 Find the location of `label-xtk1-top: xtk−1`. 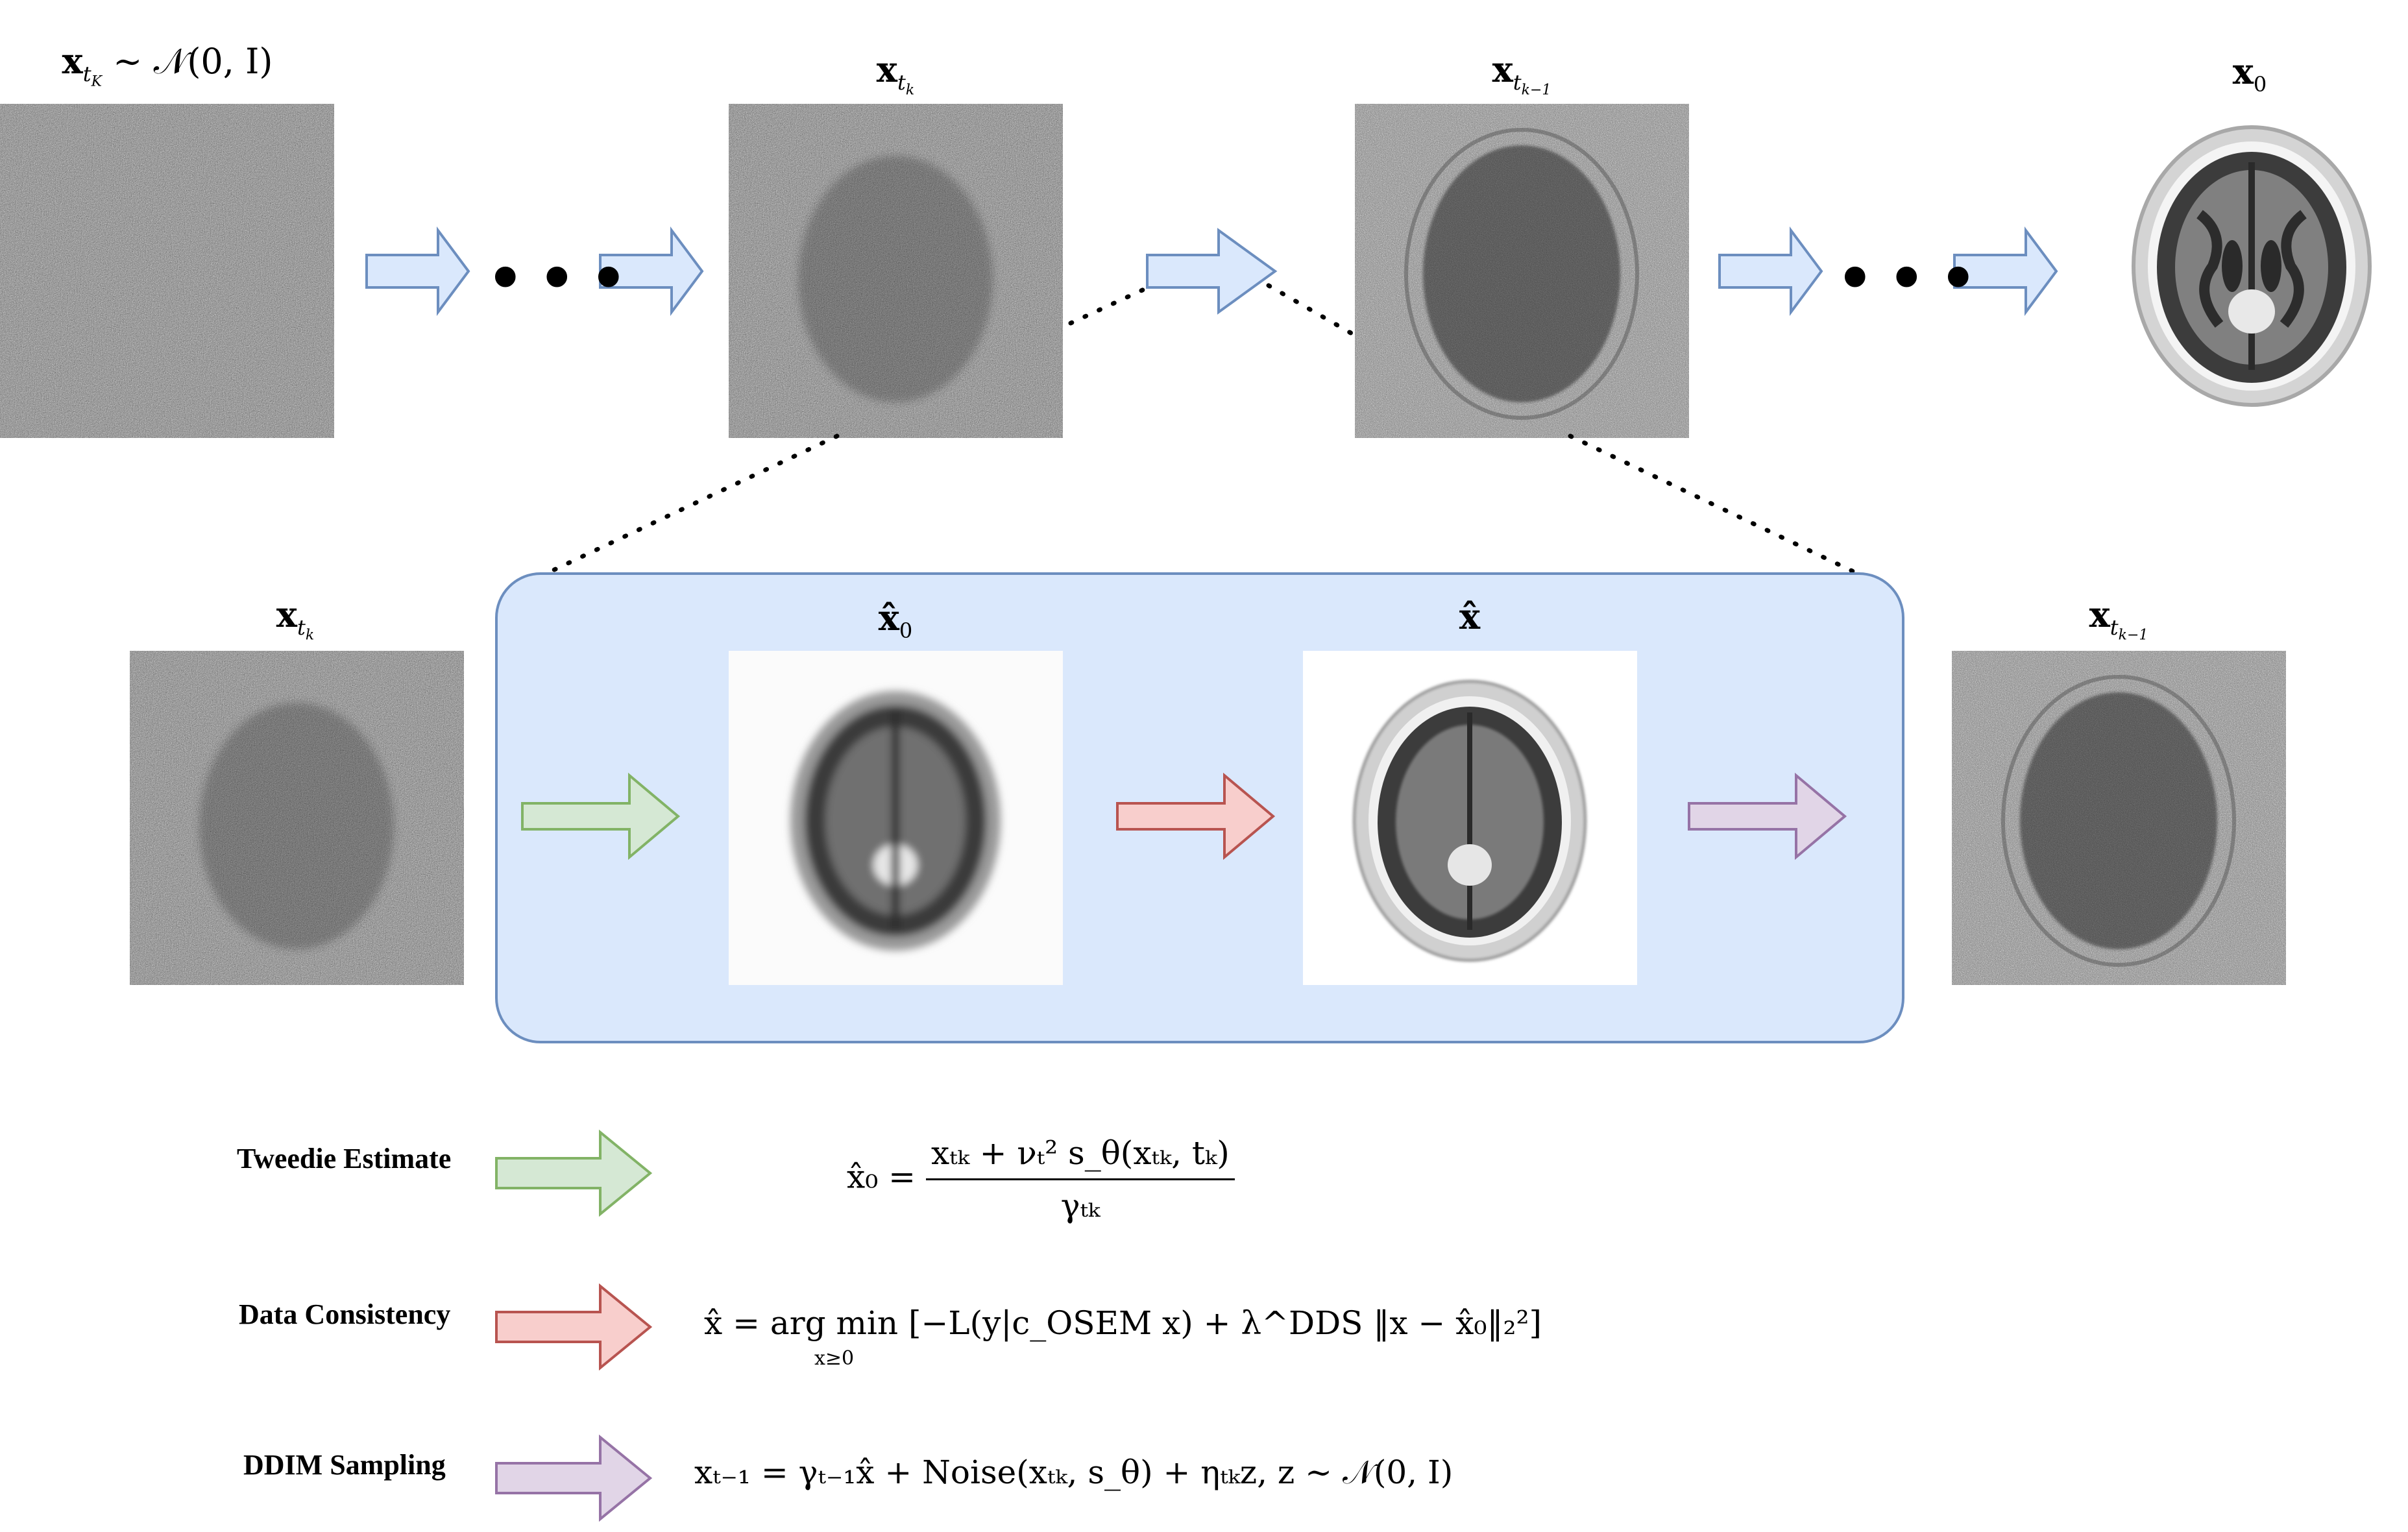

label-xtk1-top: xtk−1 is located at coordinates (1521, 74).